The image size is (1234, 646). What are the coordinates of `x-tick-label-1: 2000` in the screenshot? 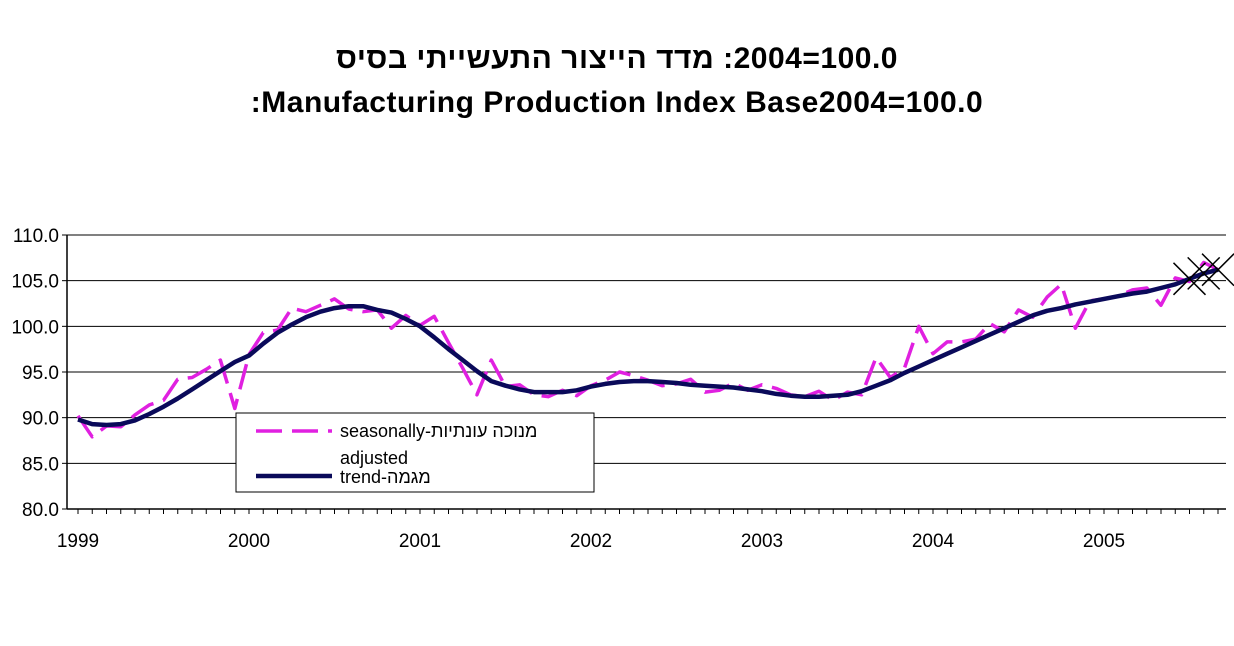 It's located at (249, 541).